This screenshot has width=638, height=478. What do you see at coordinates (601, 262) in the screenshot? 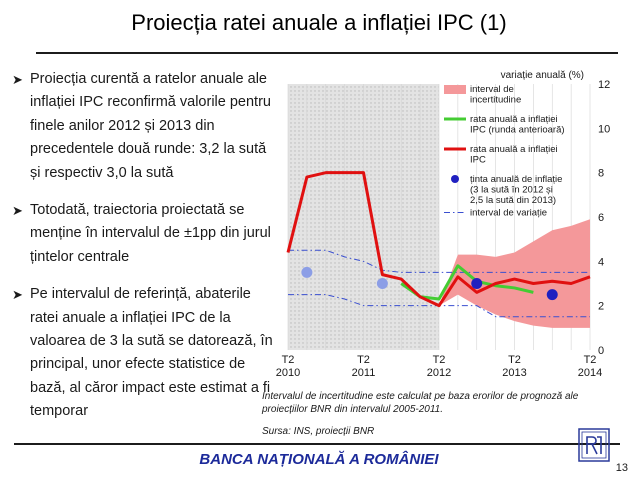
I see `y-tick-label: 4` at bounding box center [601, 262].